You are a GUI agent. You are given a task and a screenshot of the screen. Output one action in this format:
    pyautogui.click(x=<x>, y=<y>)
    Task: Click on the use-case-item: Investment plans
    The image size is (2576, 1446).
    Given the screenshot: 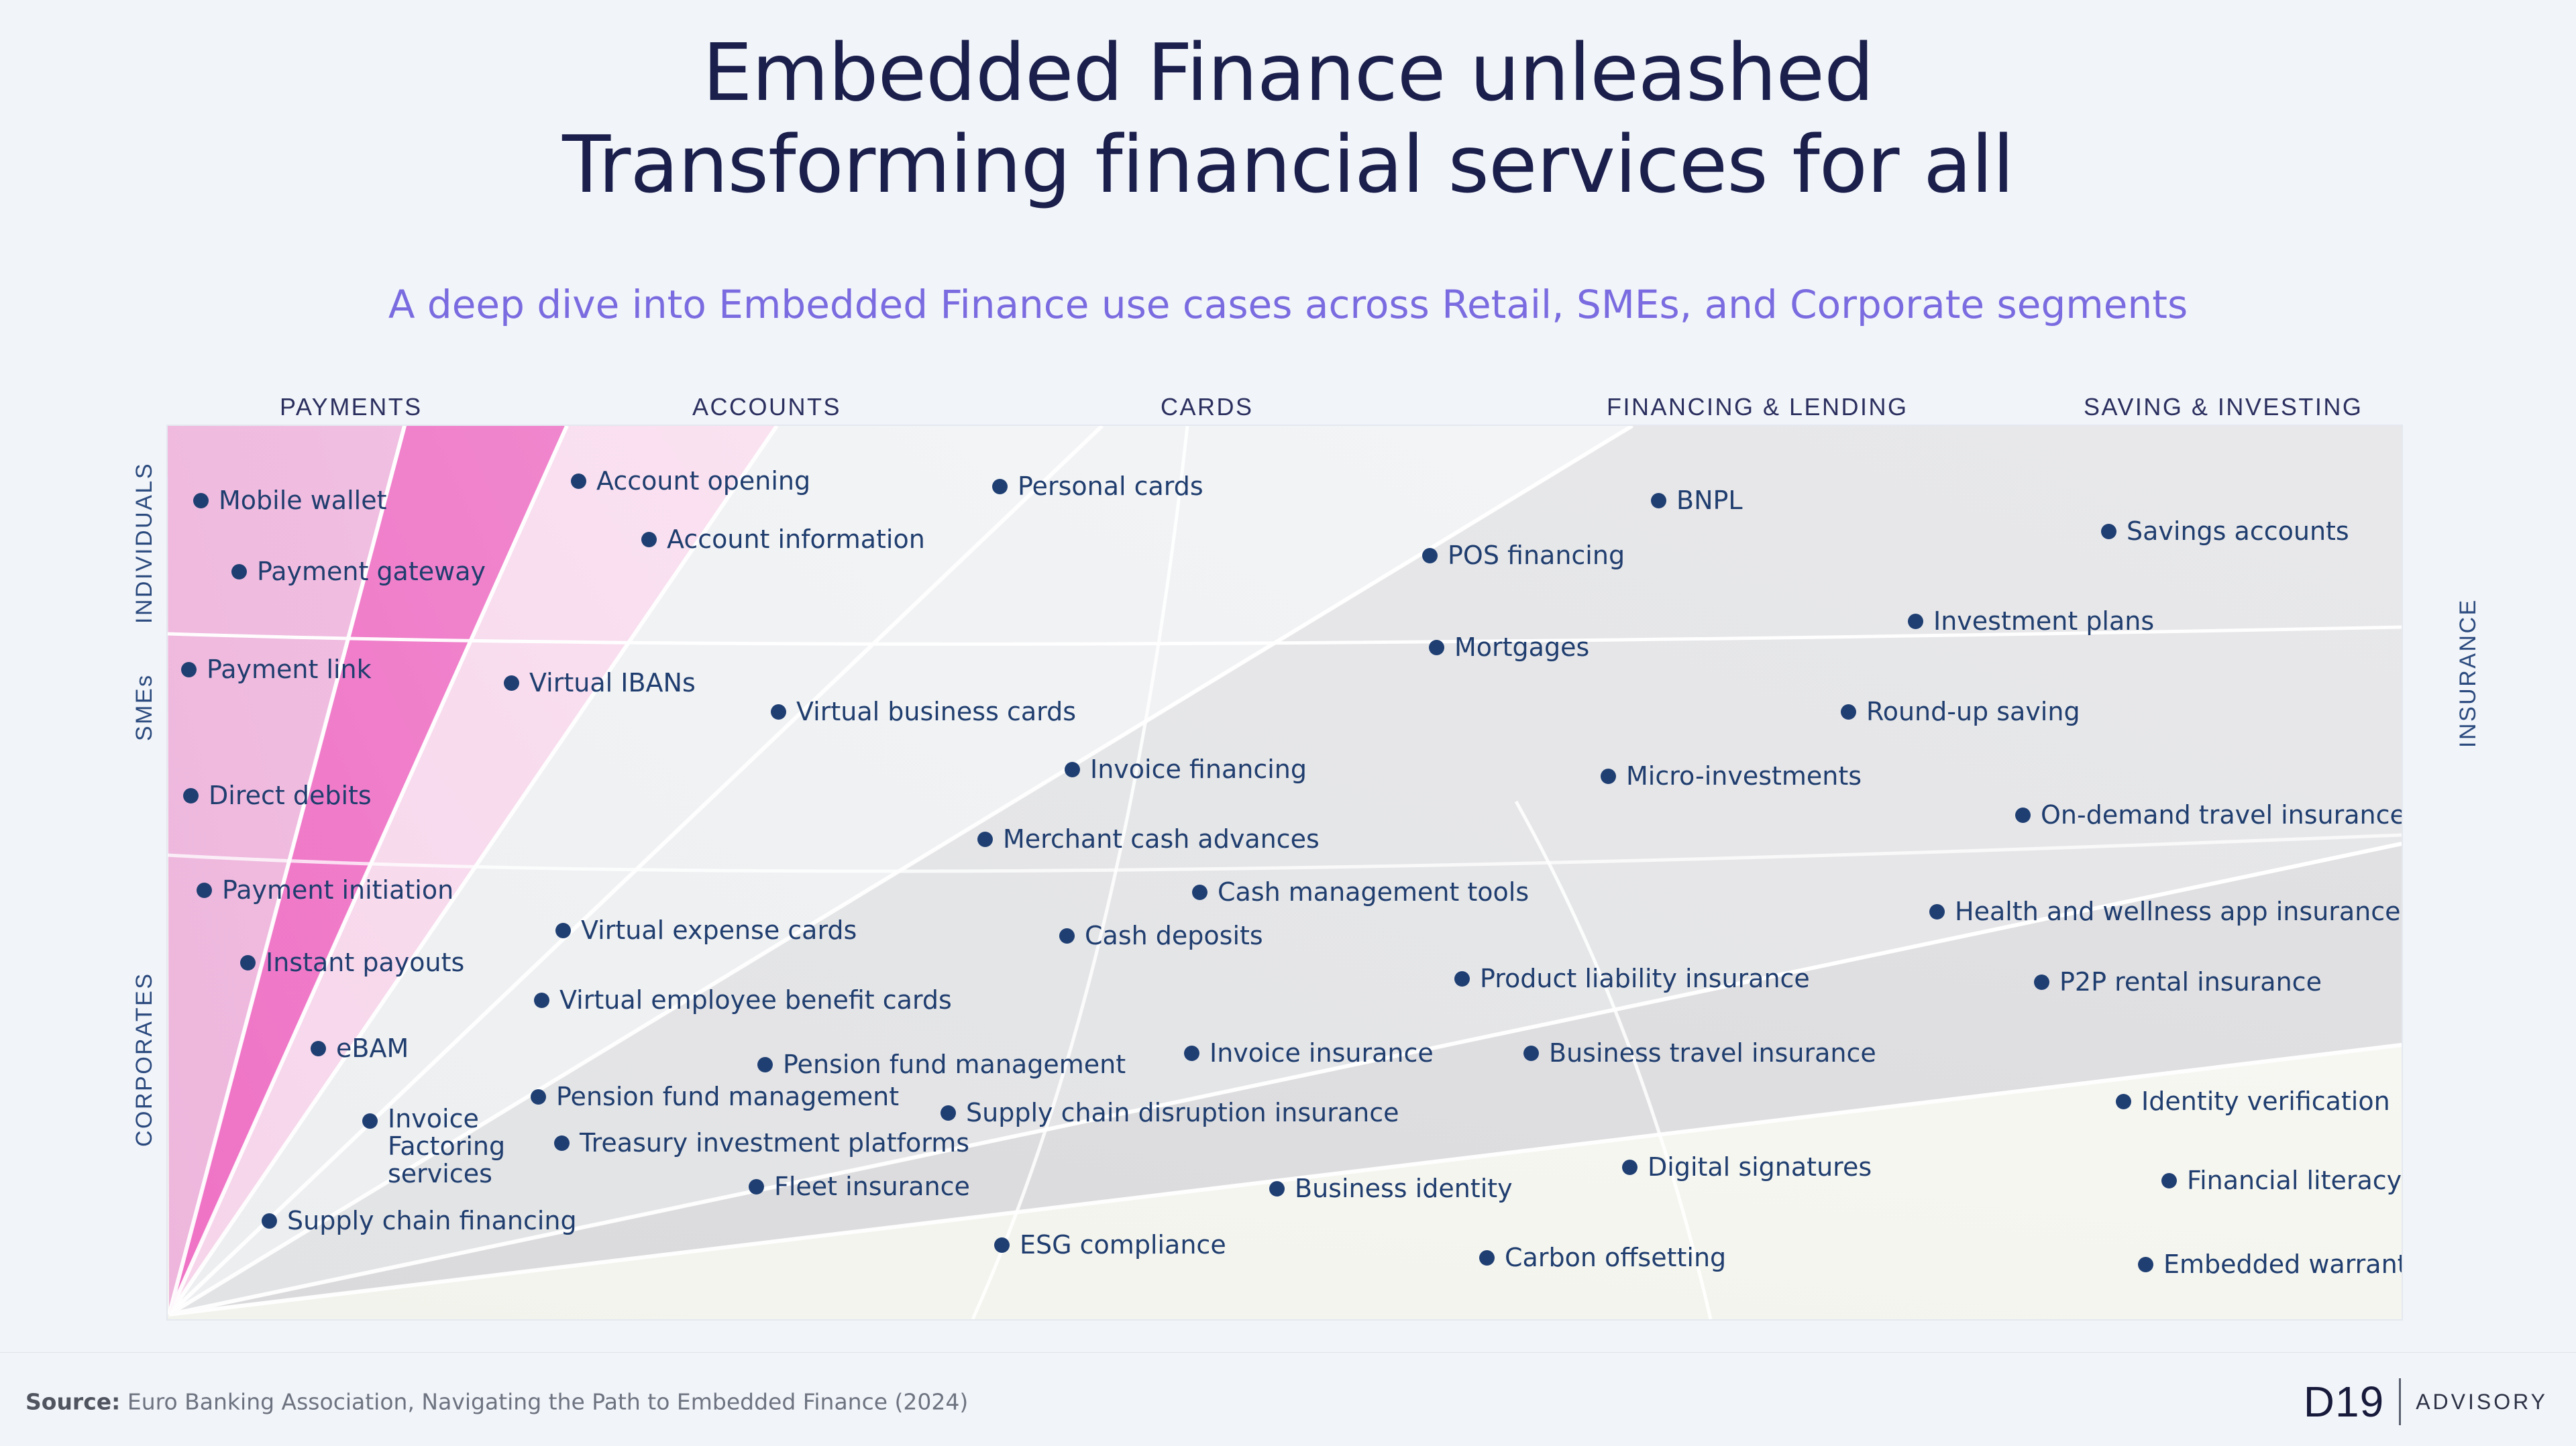 What is the action you would take?
    pyautogui.click(x=2031, y=621)
    